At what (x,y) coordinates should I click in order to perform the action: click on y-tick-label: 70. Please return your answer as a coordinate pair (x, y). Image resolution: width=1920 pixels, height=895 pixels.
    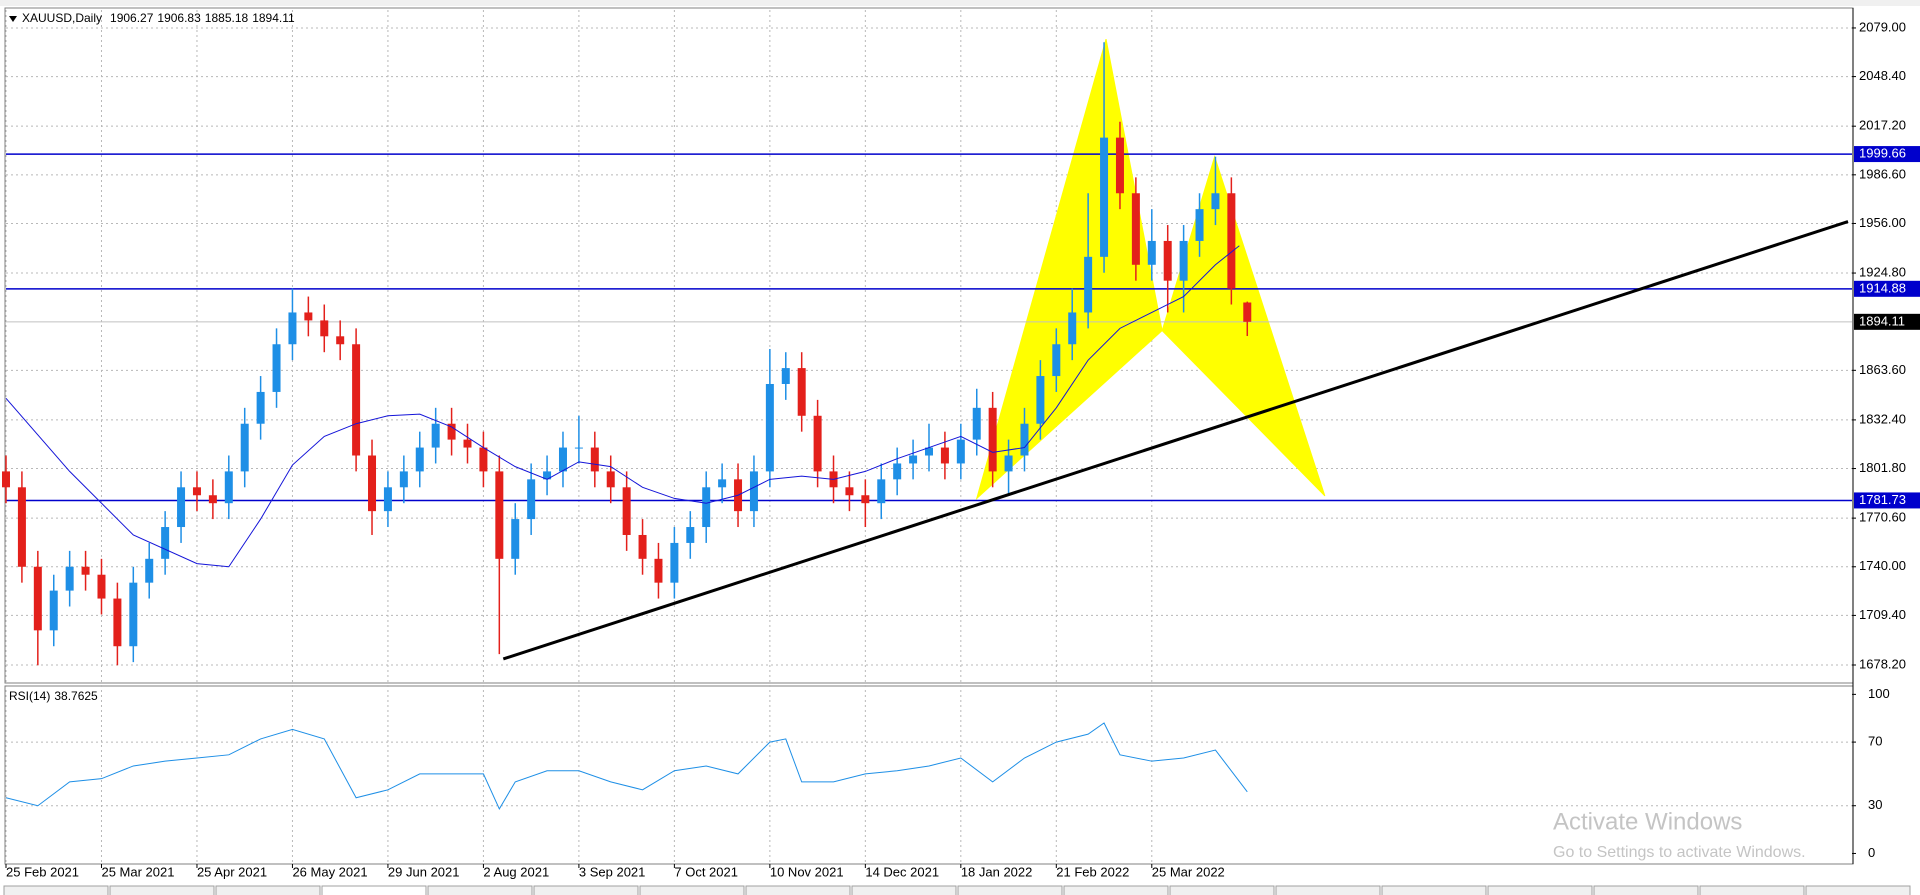
    Looking at the image, I should click on (1875, 741).